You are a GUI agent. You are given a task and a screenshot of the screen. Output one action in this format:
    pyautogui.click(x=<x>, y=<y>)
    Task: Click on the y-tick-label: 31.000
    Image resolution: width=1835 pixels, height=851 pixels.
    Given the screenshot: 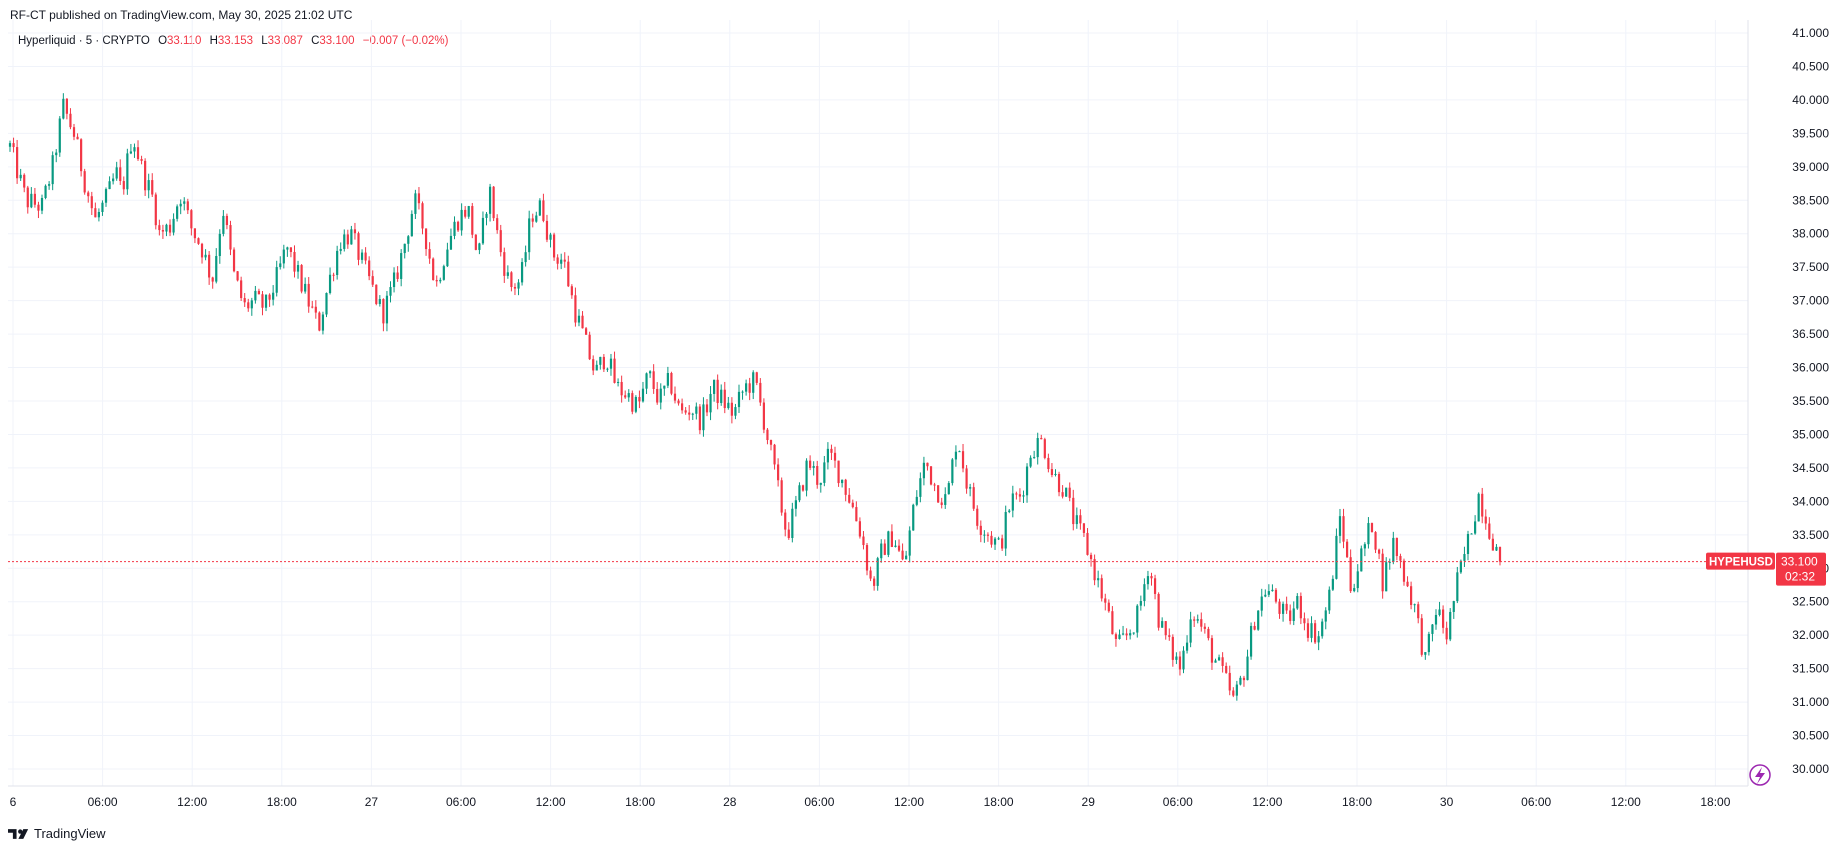 What is the action you would take?
    pyautogui.click(x=1810, y=702)
    